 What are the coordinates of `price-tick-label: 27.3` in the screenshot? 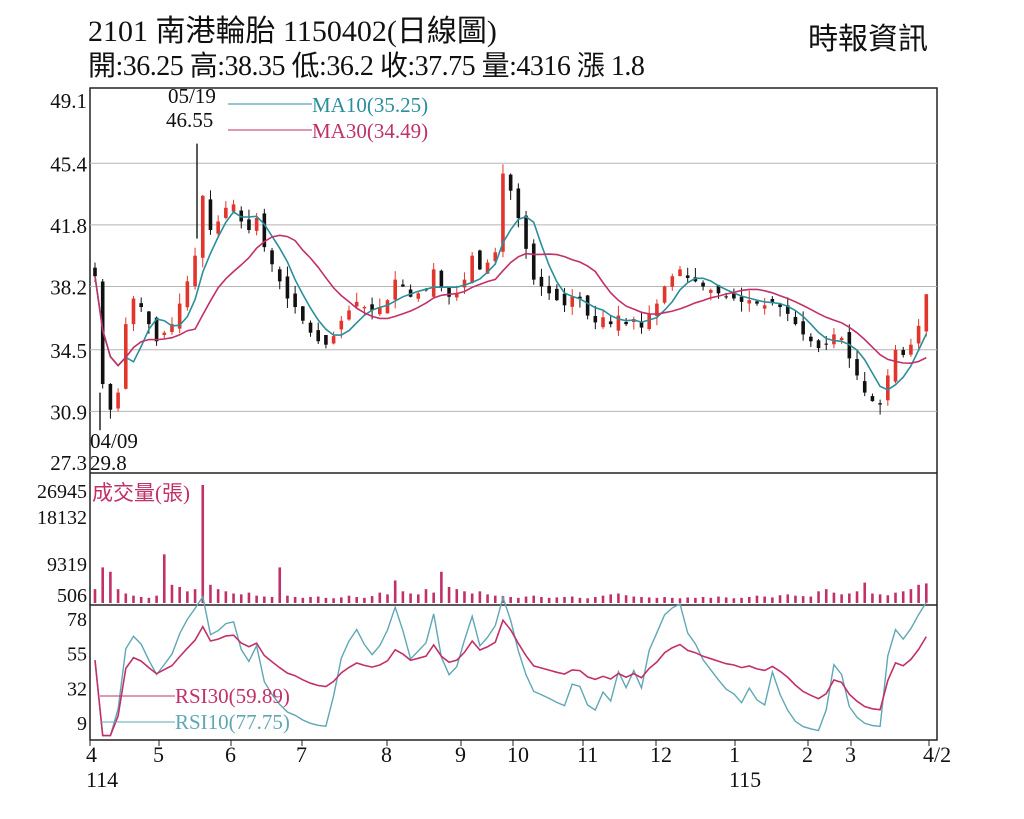 It's located at (68, 463).